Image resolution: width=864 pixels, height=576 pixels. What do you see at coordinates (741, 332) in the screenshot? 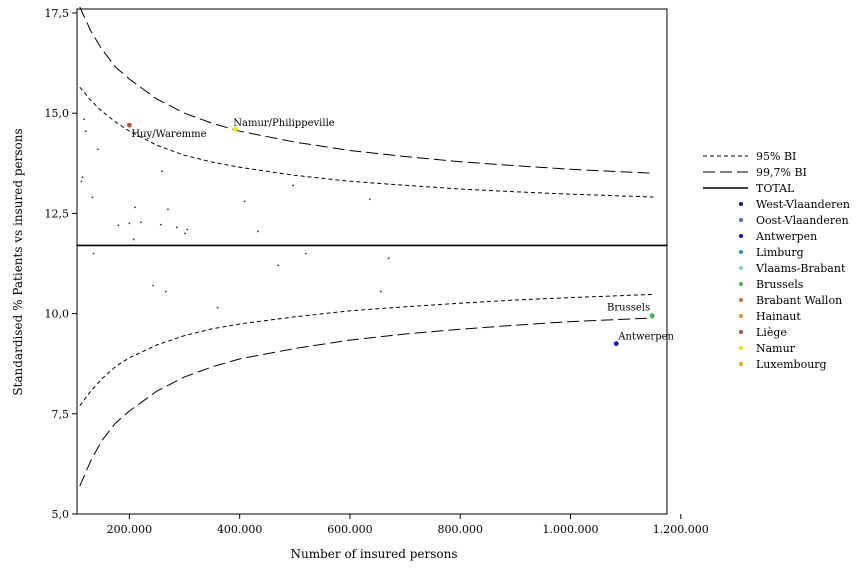
I see `legend-marker-liege` at bounding box center [741, 332].